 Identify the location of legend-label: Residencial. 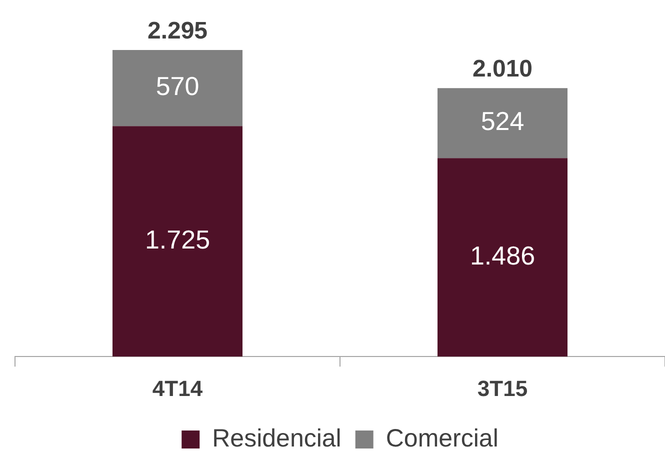
(277, 438).